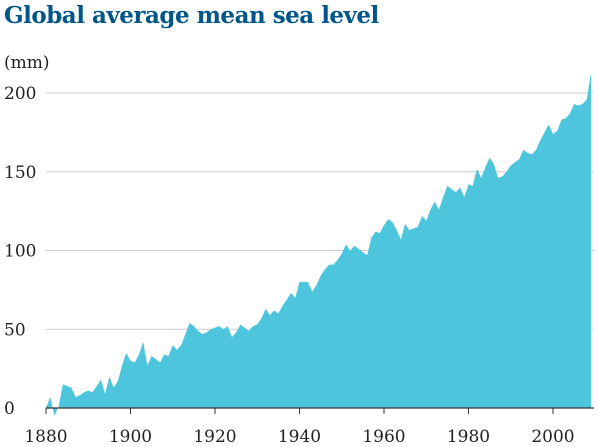  What do you see at coordinates (20, 252) in the screenshot?
I see `y-tick-label-100: 100` at bounding box center [20, 252].